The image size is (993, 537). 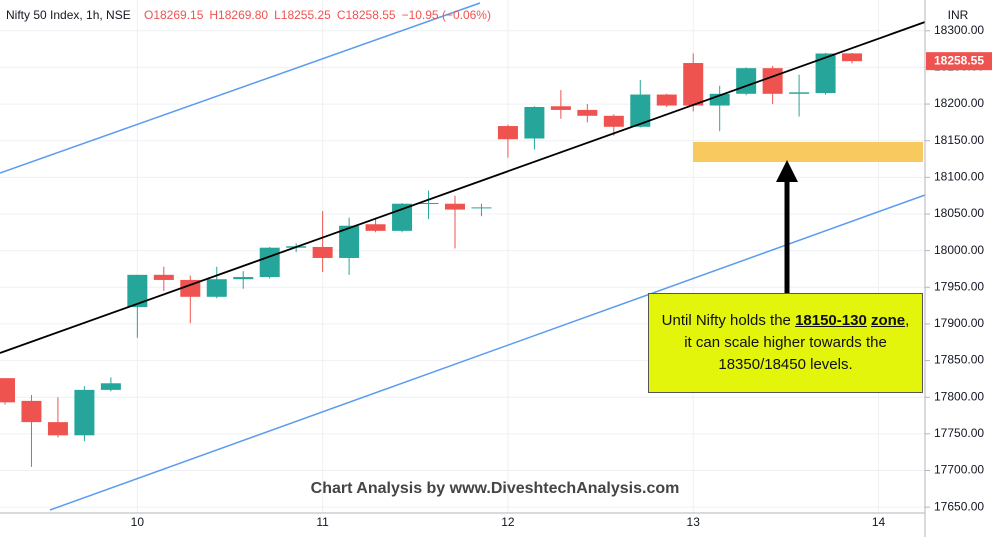 What do you see at coordinates (888, 320) in the screenshot?
I see `annotation-zone: zone` at bounding box center [888, 320].